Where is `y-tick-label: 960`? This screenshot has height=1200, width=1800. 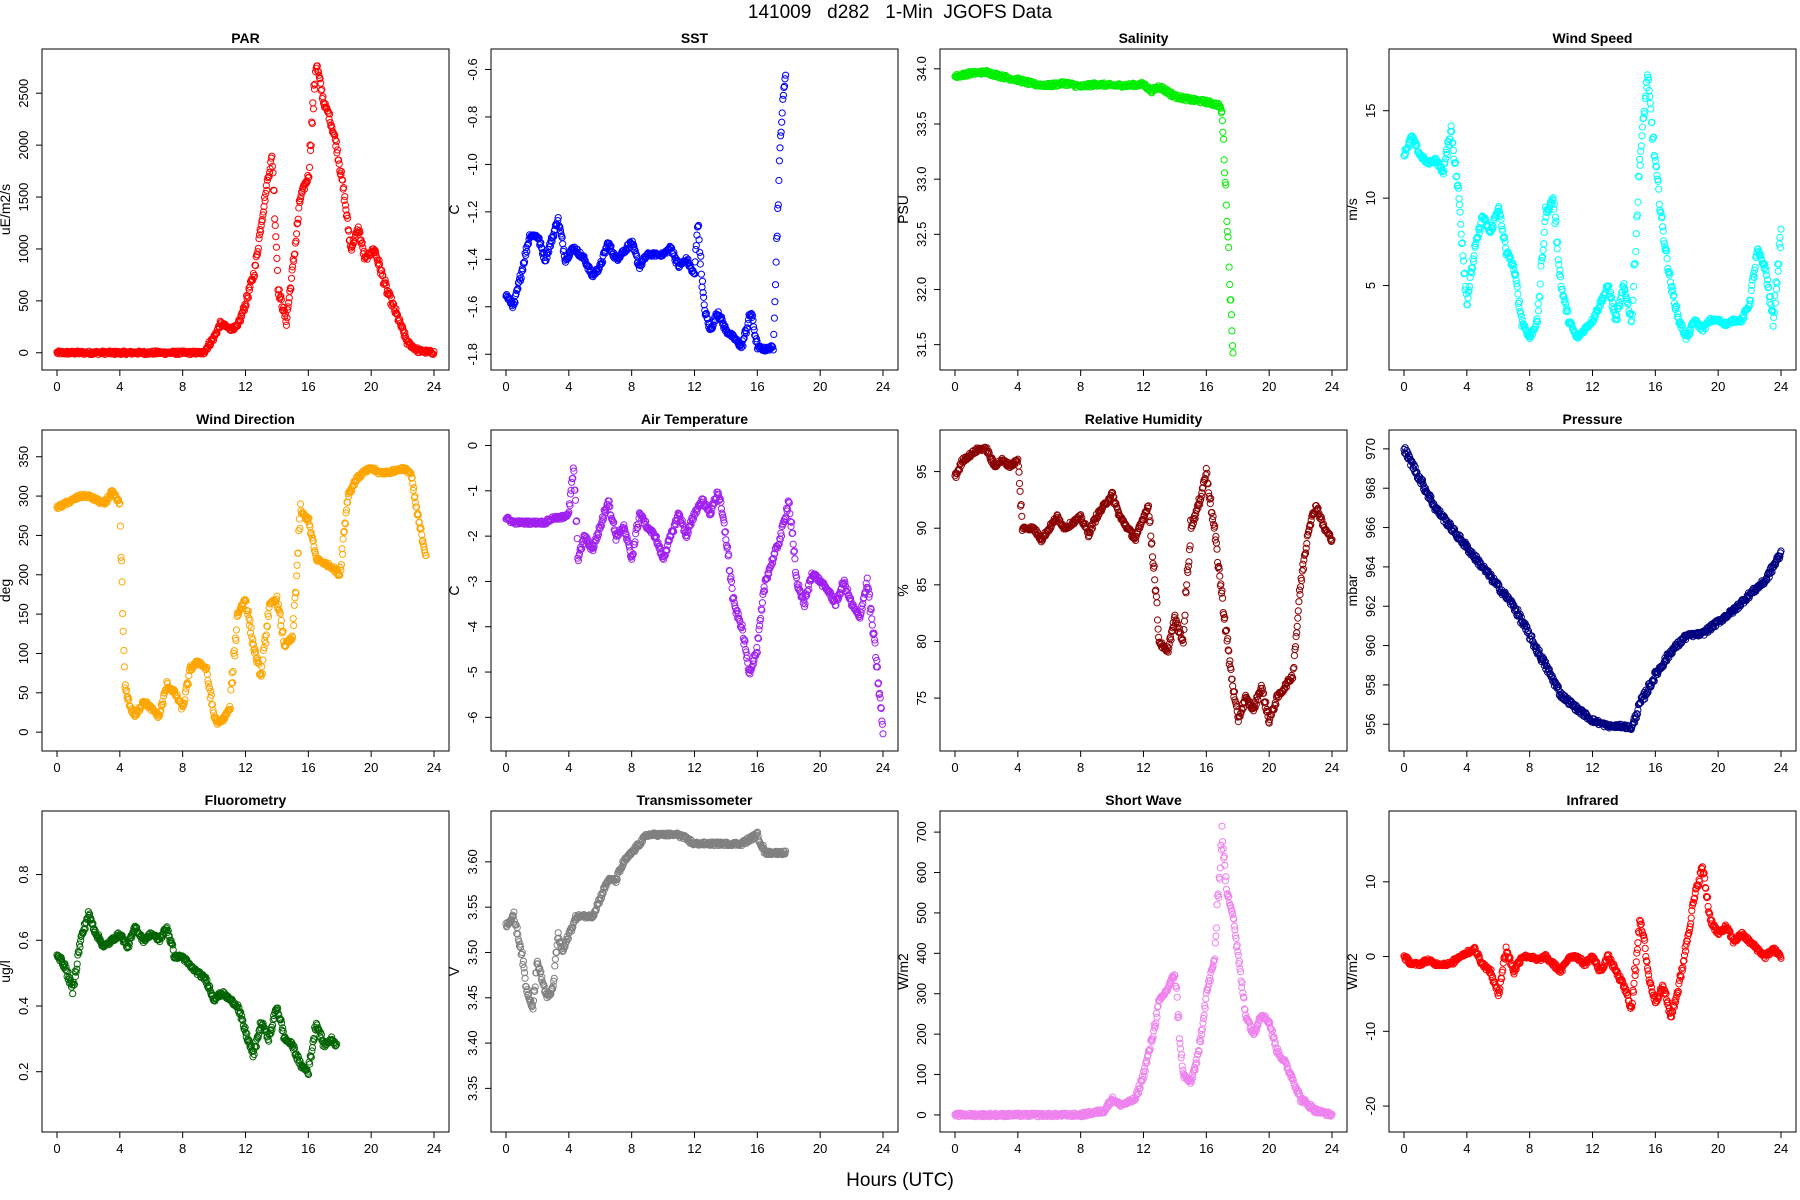 y-tick-label: 960 is located at coordinates (1370, 646).